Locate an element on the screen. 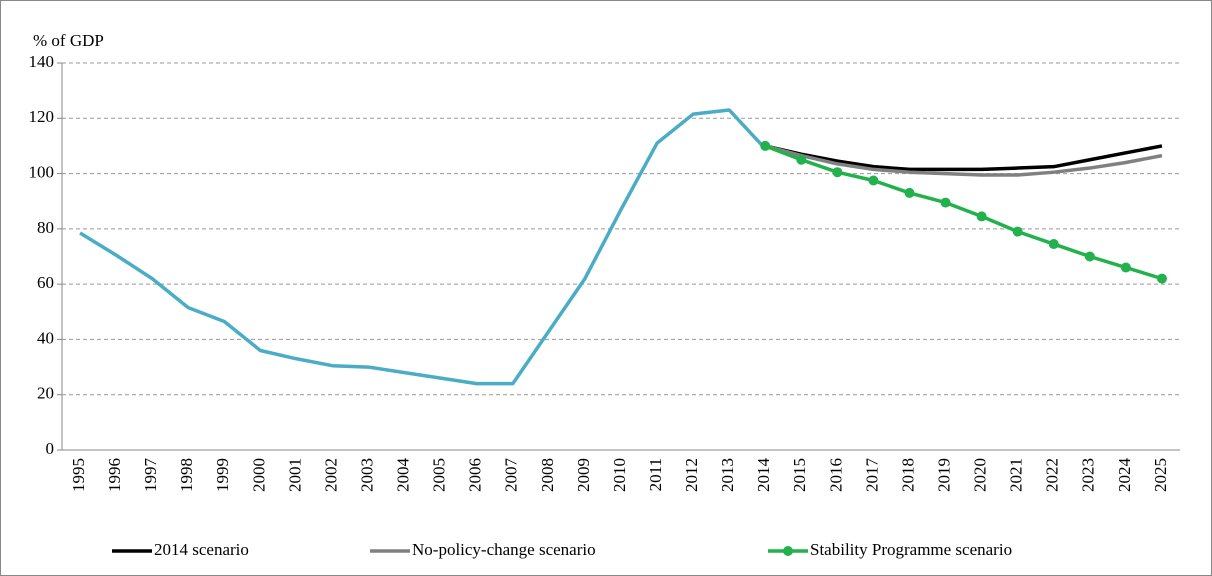 The image size is (1212, 576). x-tick-label: 1995 is located at coordinates (78, 475).